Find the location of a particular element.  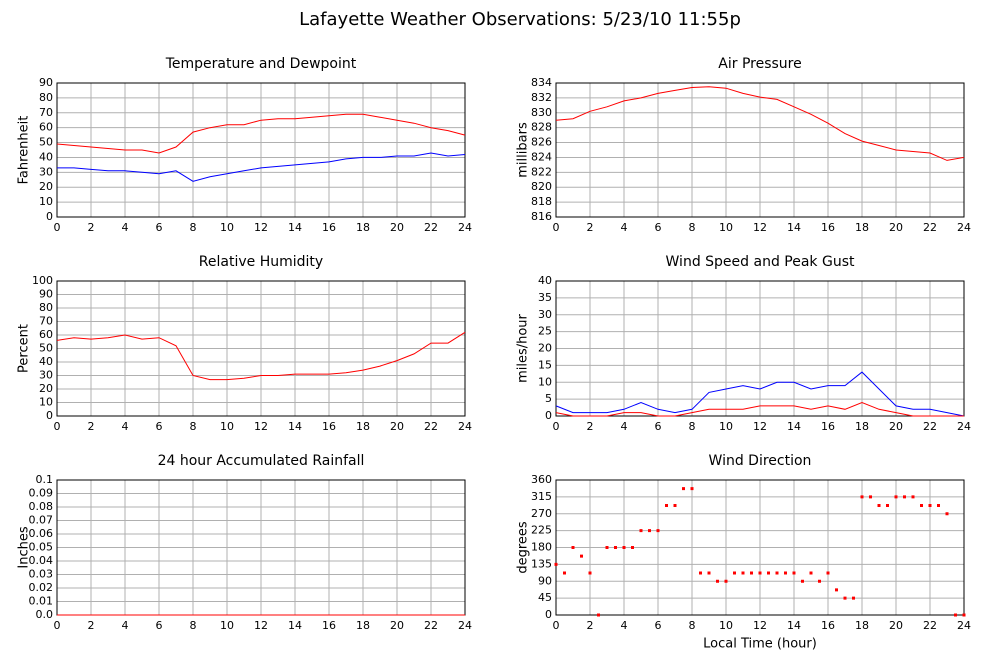

subplot-title: 24 hour Accumulated Rainfall is located at coordinates (261, 461).